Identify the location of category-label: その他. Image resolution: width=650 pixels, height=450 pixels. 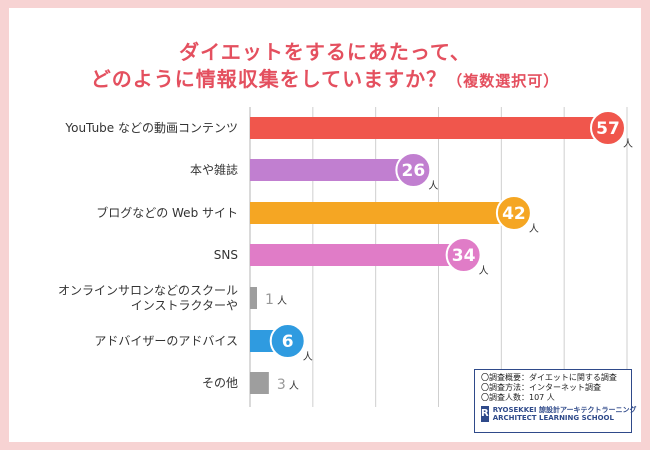
(220, 383).